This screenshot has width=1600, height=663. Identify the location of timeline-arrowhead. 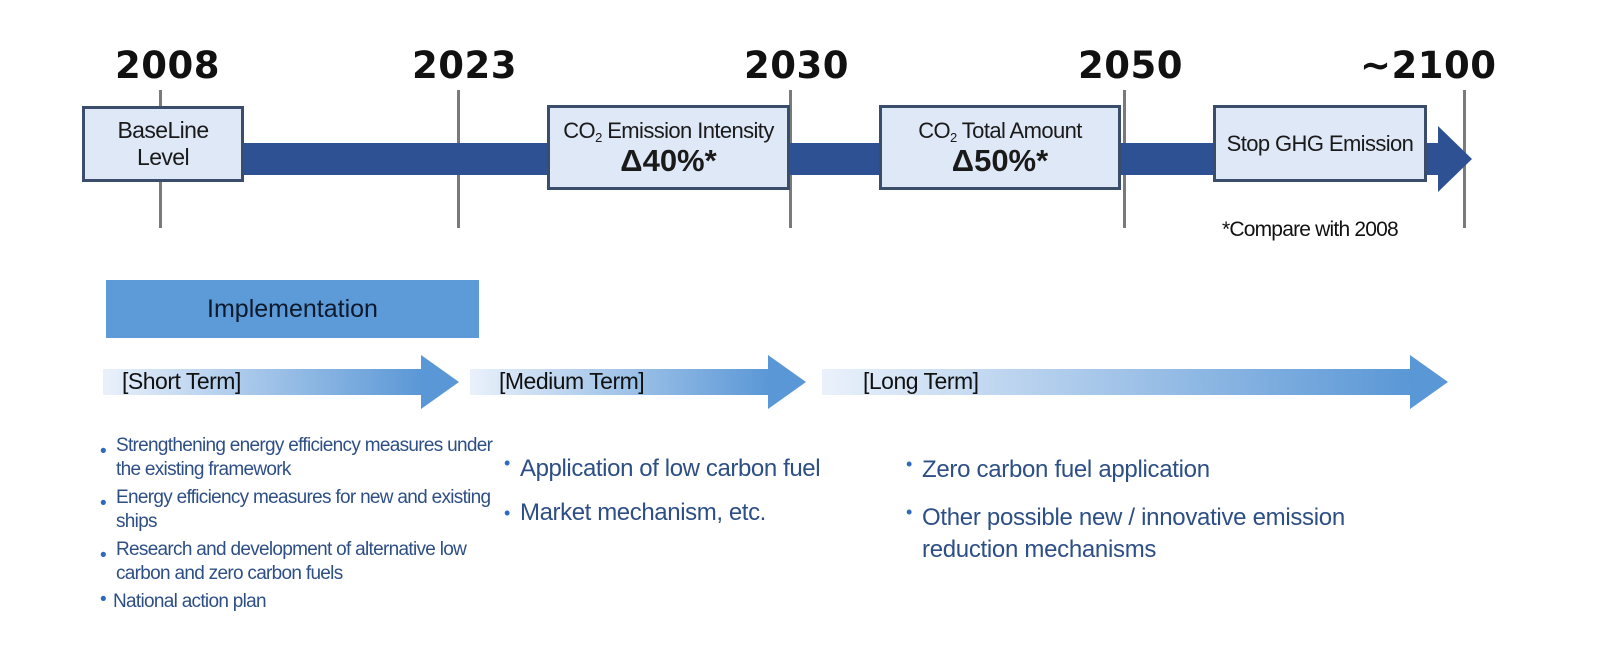
(1455, 159).